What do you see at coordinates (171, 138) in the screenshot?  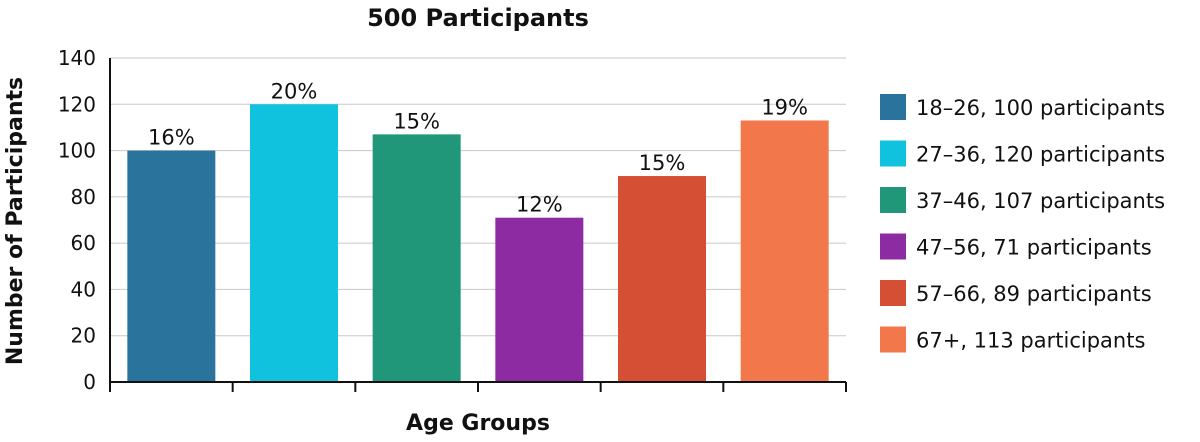 I see `bar-data-label: 16%` at bounding box center [171, 138].